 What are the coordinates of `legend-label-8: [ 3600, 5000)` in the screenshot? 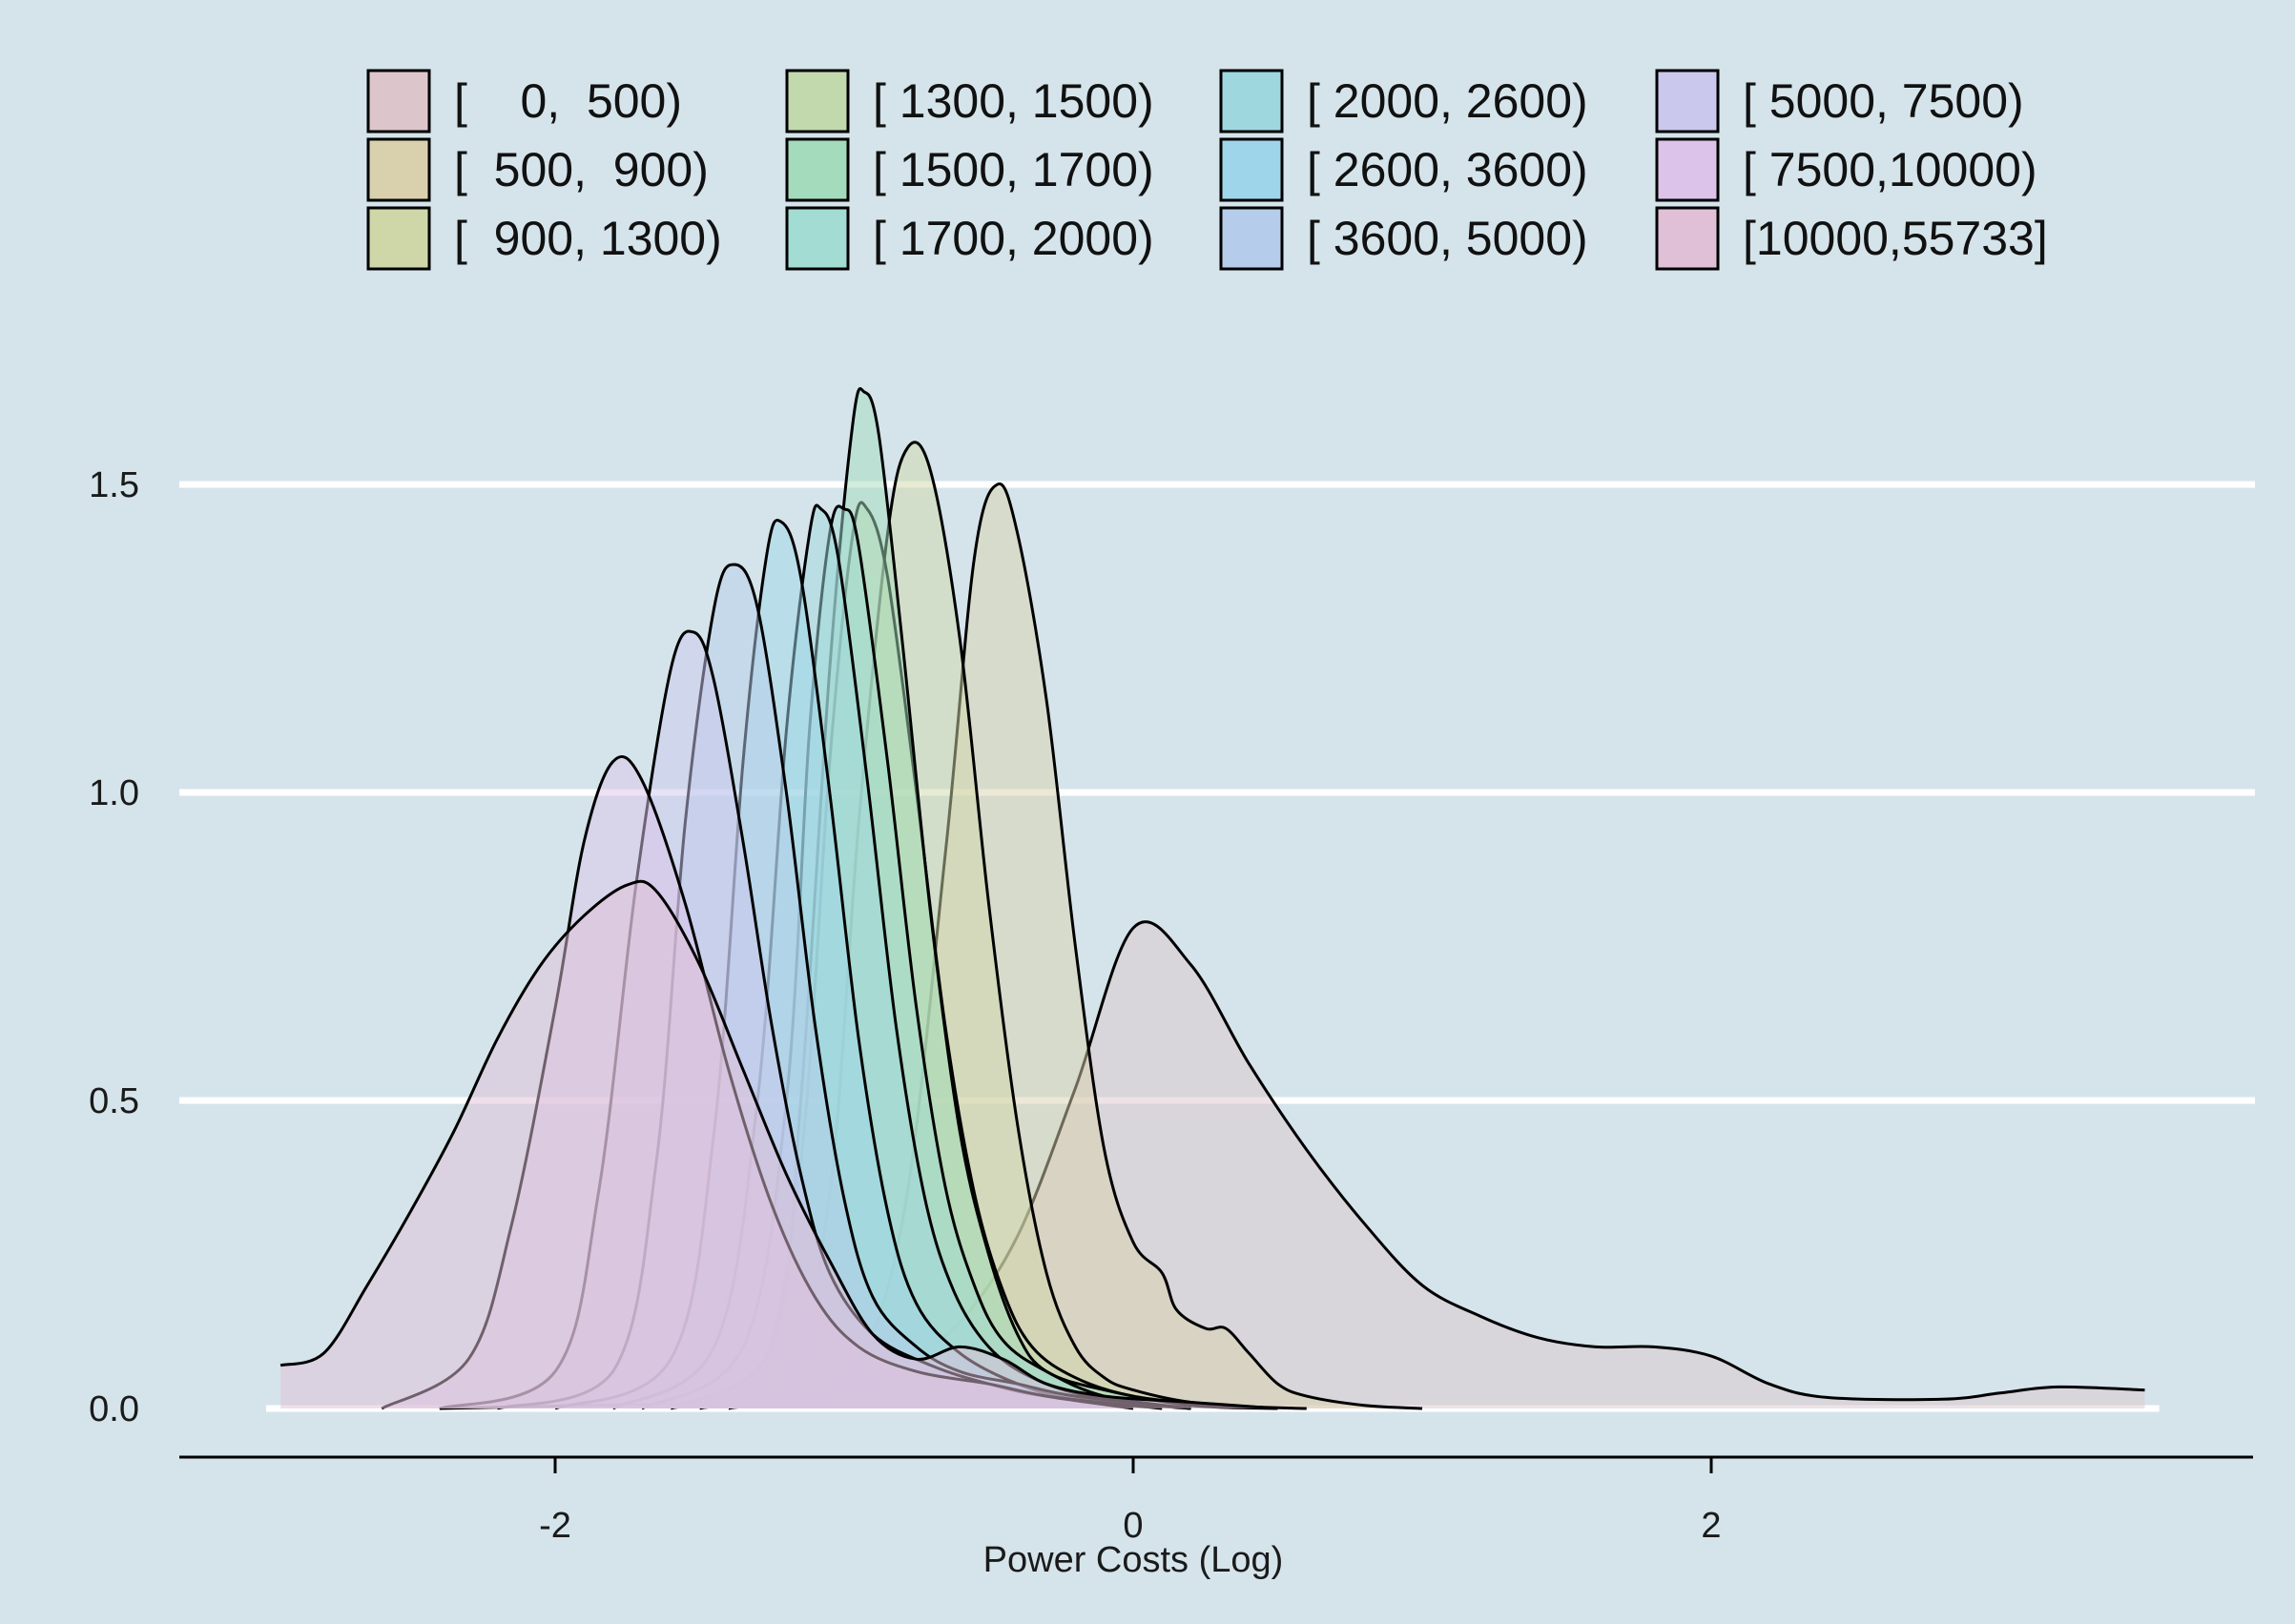 It's located at (1447, 238).